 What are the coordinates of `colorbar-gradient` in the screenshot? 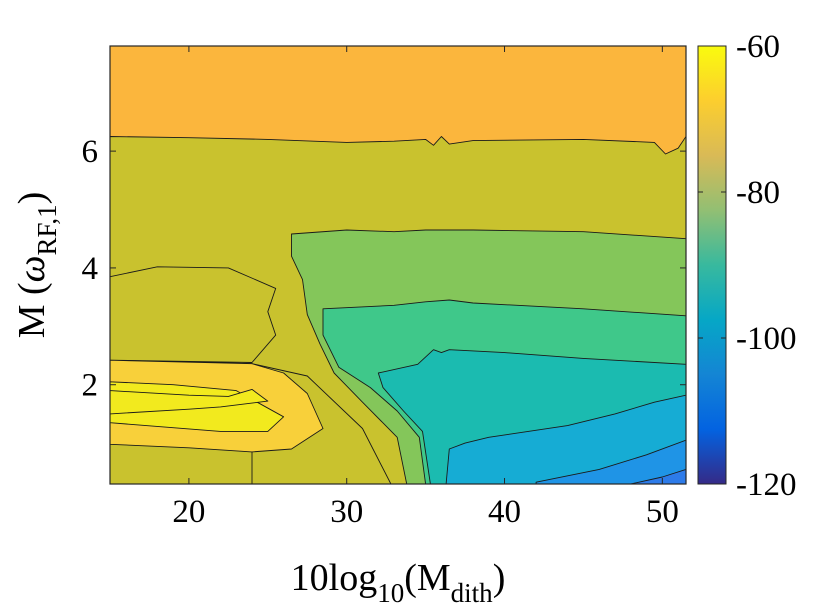 It's located at (712, 265).